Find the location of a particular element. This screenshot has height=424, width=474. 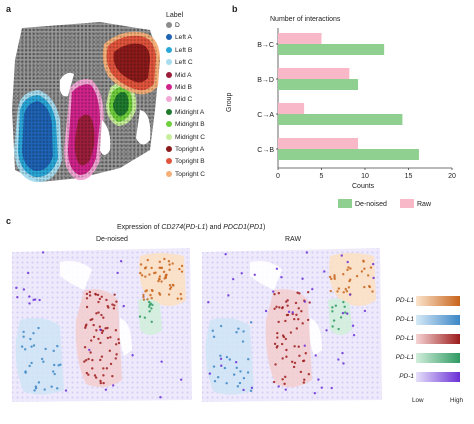

legend-item-midright-a: Midright A is located at coordinates (185, 112).